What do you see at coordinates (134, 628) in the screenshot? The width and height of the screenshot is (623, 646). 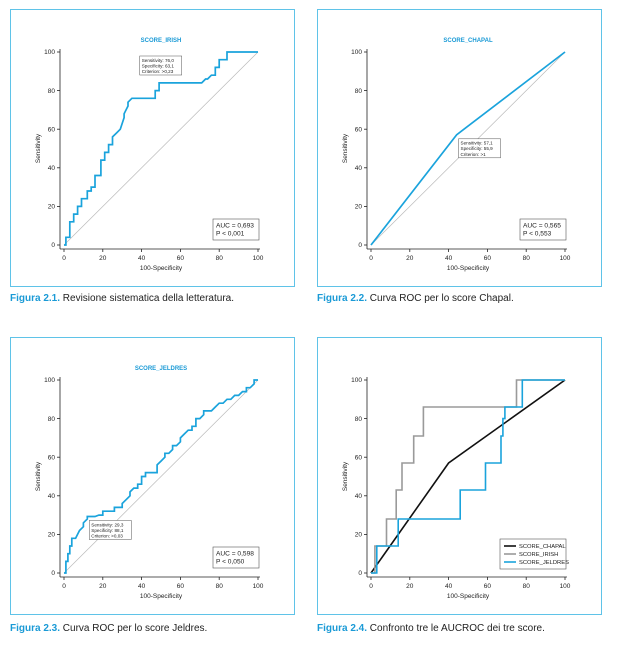 I see `caption-text: Curva ROC per lo score Jeldres.` at bounding box center [134, 628].